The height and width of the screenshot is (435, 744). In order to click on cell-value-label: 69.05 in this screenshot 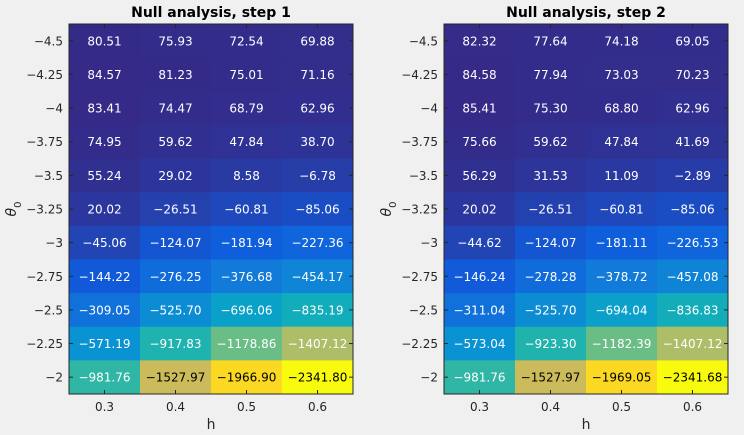, I will do `click(692, 41)`.